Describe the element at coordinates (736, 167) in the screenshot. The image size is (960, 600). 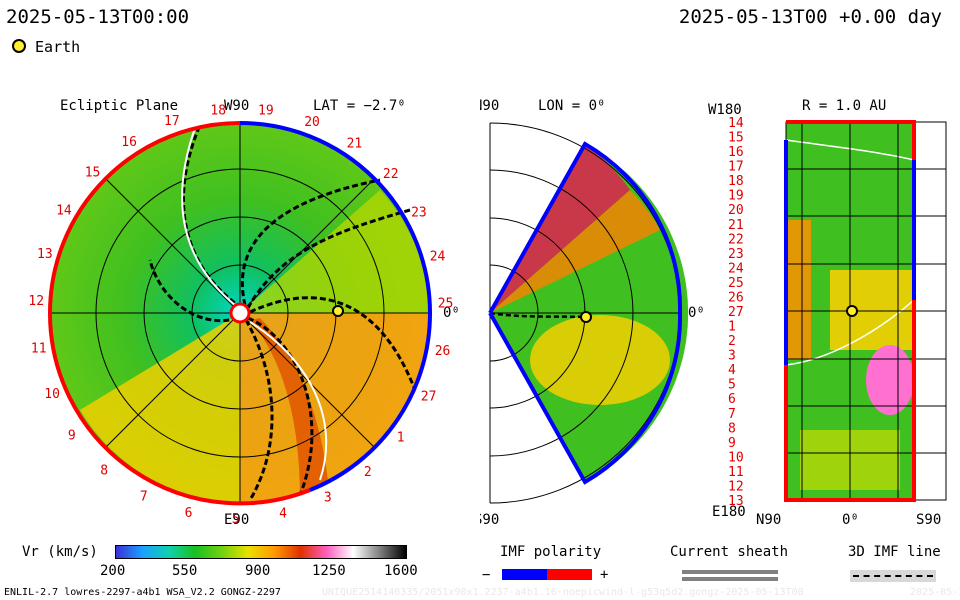
I see `synoptic-row-label: 17` at that location.